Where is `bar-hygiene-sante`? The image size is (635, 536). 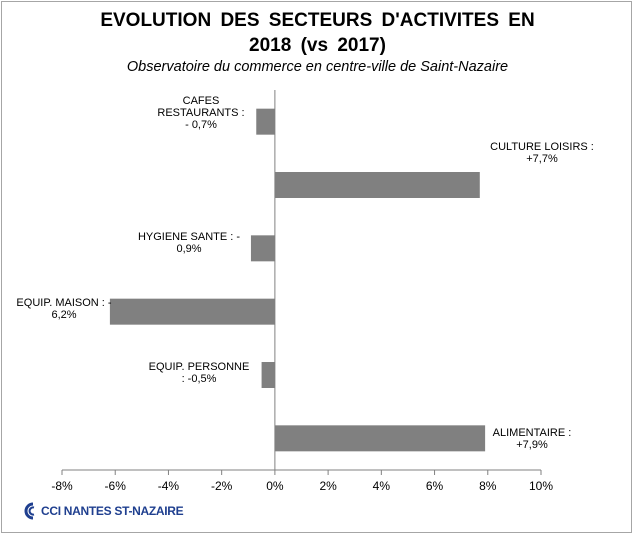 bar-hygiene-sante is located at coordinates (262, 248).